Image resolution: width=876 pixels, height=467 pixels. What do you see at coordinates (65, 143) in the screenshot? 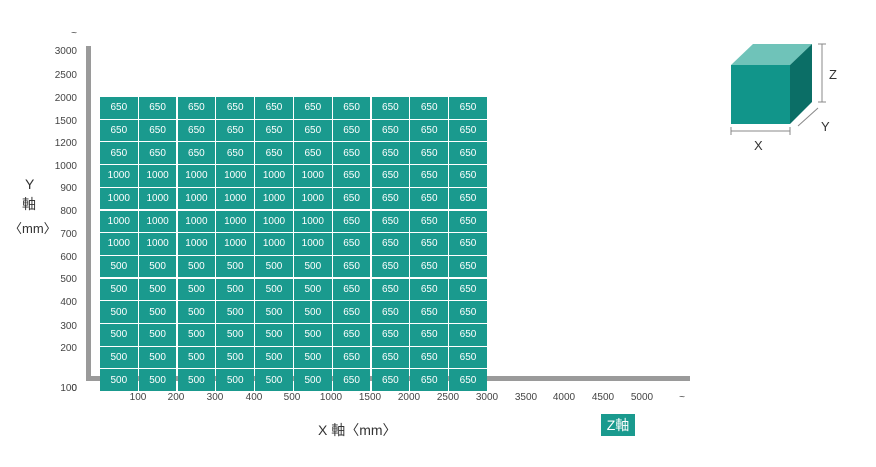
I see `y-tick-label: 1200` at bounding box center [65, 143].